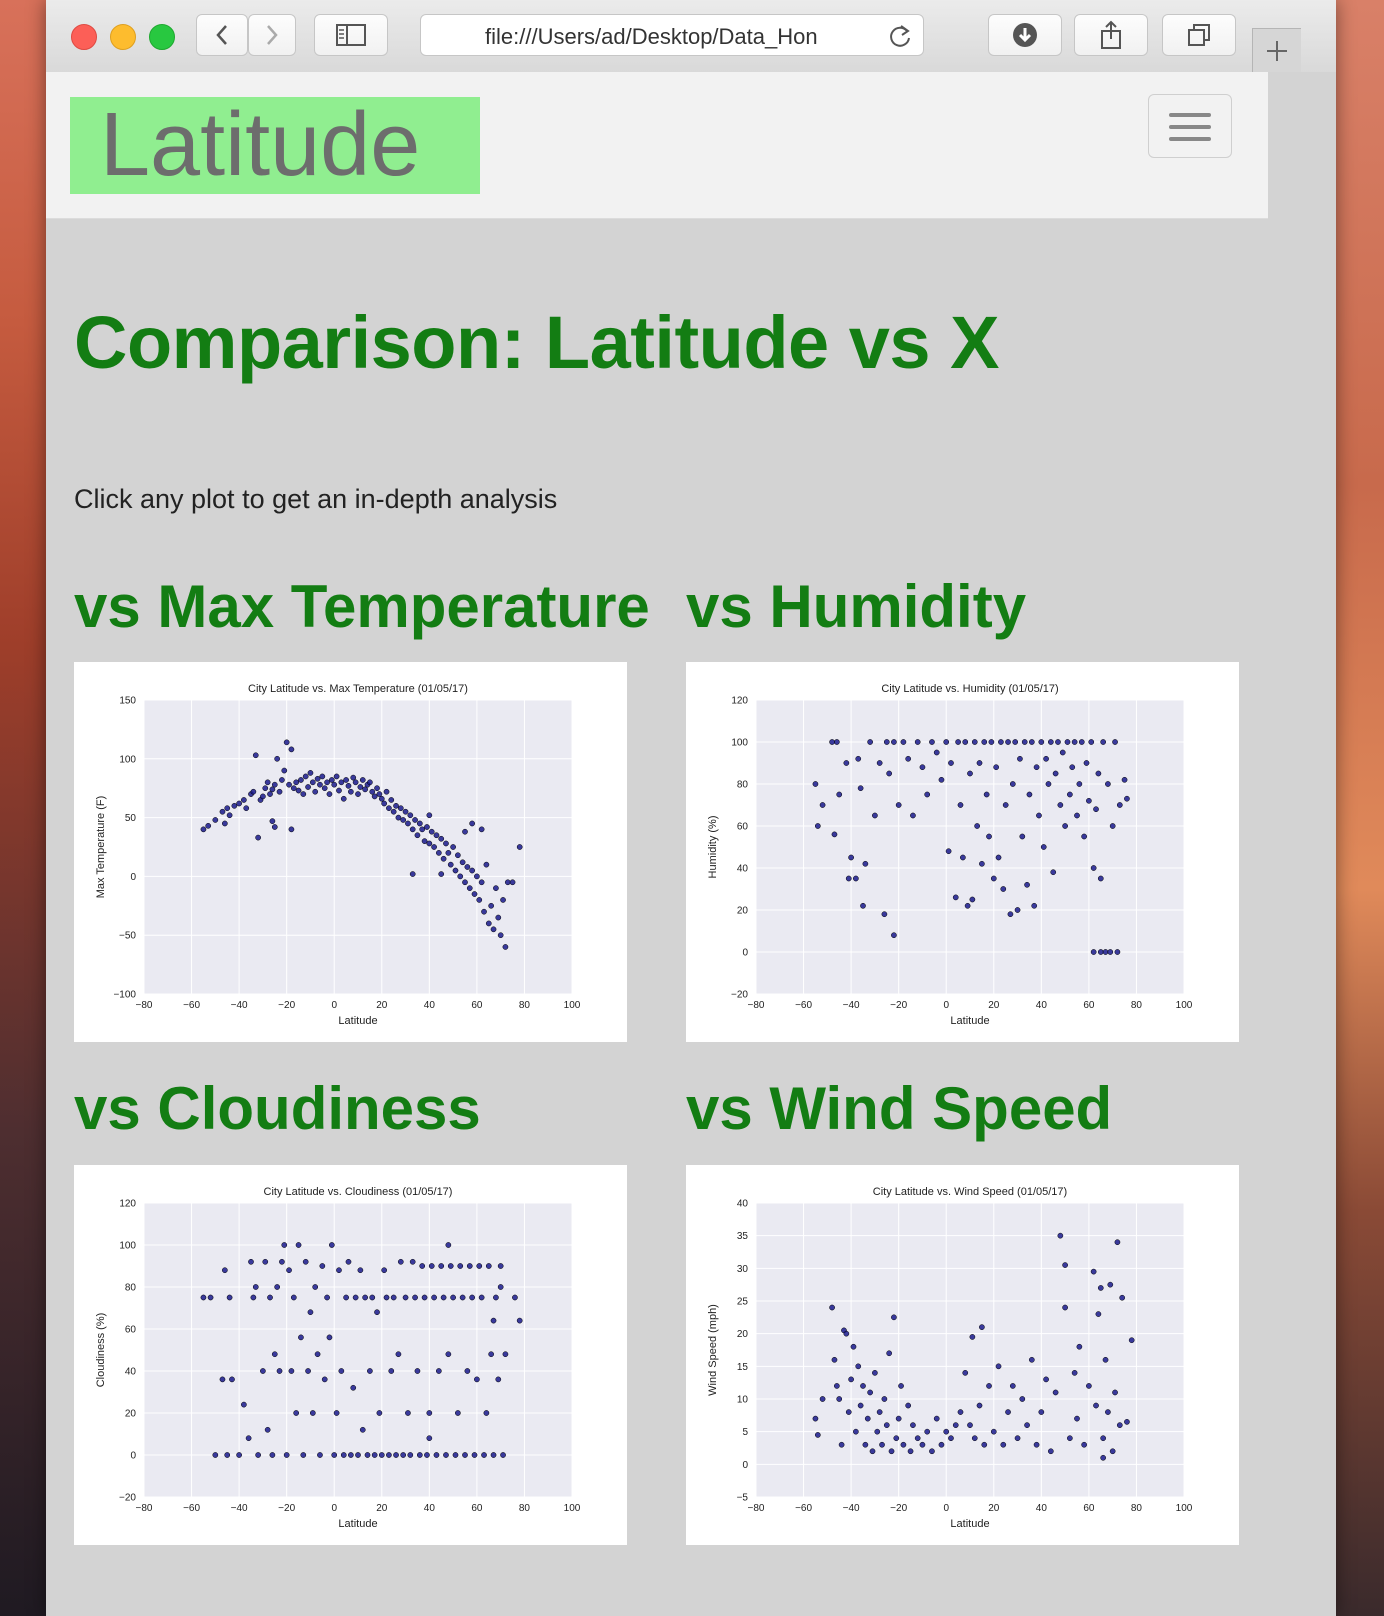  What do you see at coordinates (477, 1508) in the screenshot?
I see `x-tick-label: 60` at bounding box center [477, 1508].